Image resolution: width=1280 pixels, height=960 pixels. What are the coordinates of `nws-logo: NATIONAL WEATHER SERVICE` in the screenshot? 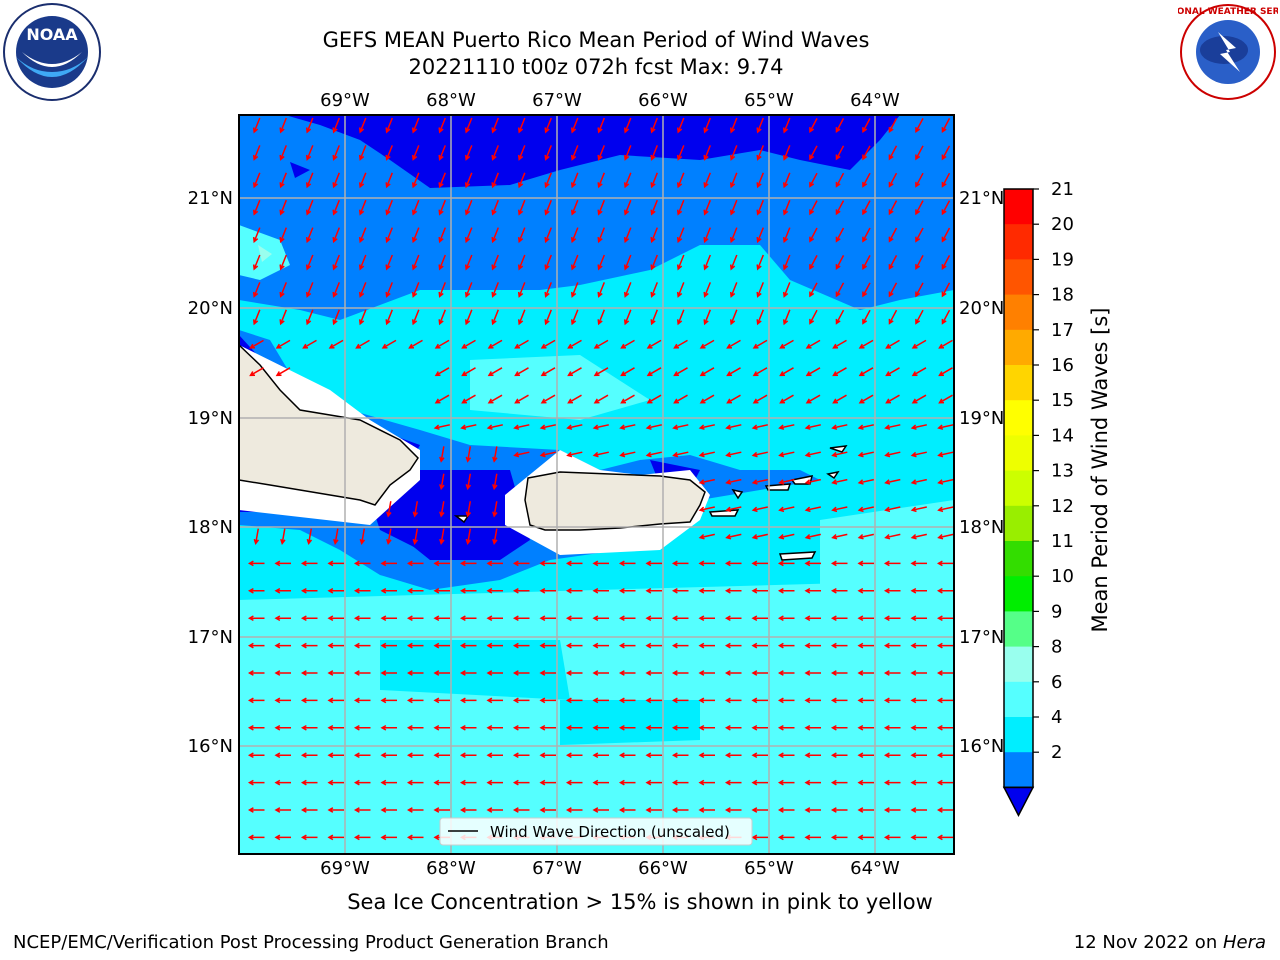 It's located at (1228, 52).